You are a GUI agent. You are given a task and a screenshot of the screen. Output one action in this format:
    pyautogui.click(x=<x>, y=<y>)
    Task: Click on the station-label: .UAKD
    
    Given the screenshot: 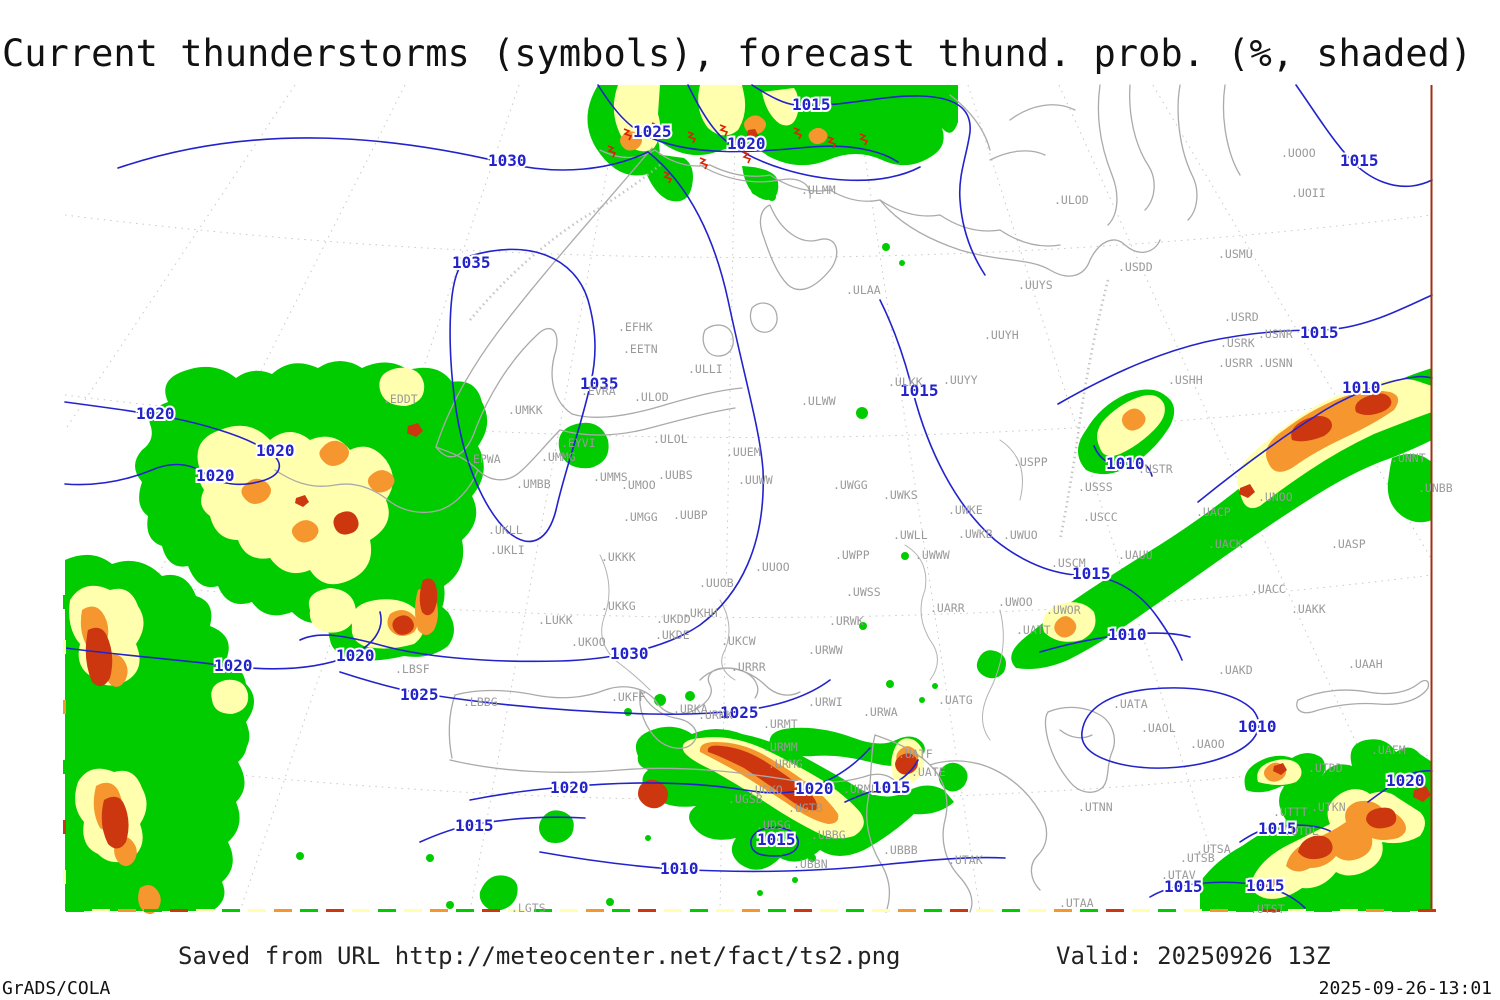 What is the action you would take?
    pyautogui.click(x=1235, y=670)
    